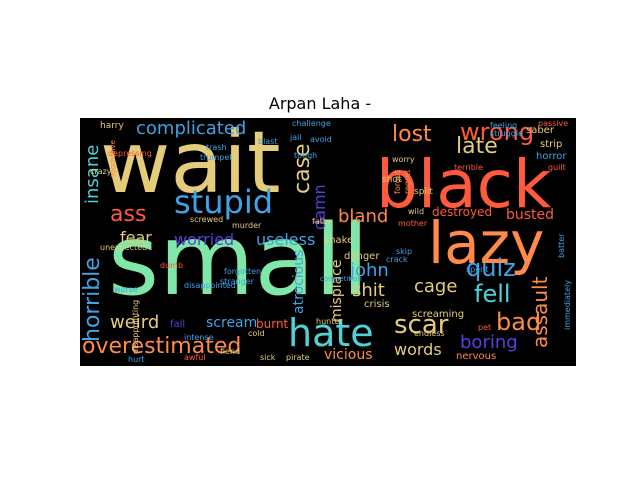 This screenshot has height=480, width=640. What do you see at coordinates (337, 291) in the screenshot?
I see `word-misplace: misplace` at bounding box center [337, 291].